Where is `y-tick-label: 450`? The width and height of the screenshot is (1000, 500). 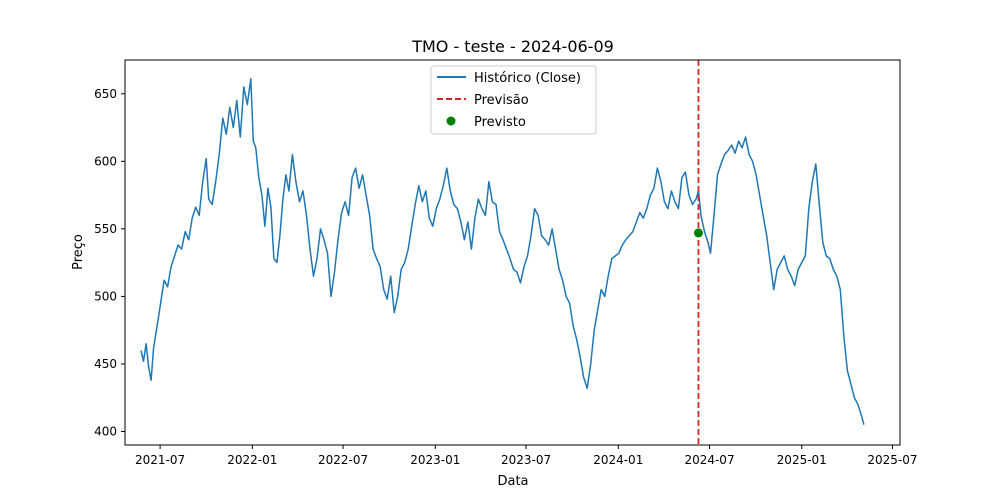 y-tick-label: 450 is located at coordinates (105, 364).